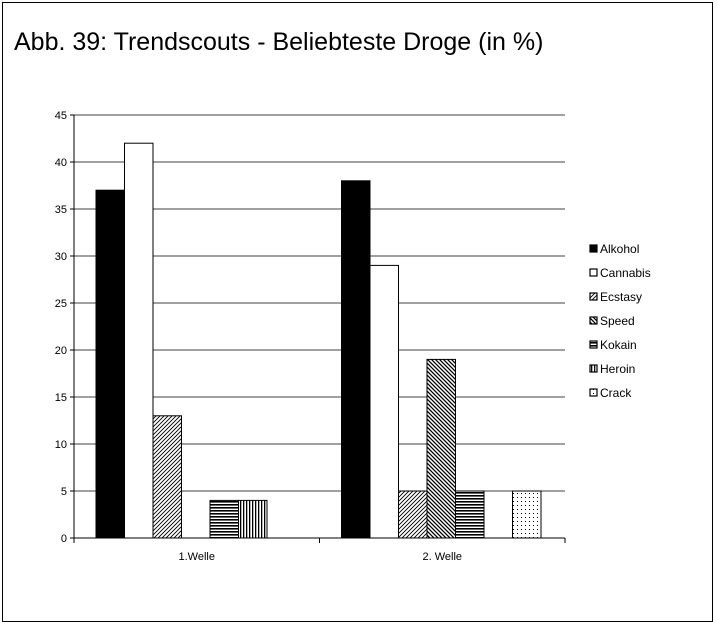 Image resolution: width=717 pixels, height=622 pixels. I want to click on bar-kokain-1-welle, so click(224, 519).